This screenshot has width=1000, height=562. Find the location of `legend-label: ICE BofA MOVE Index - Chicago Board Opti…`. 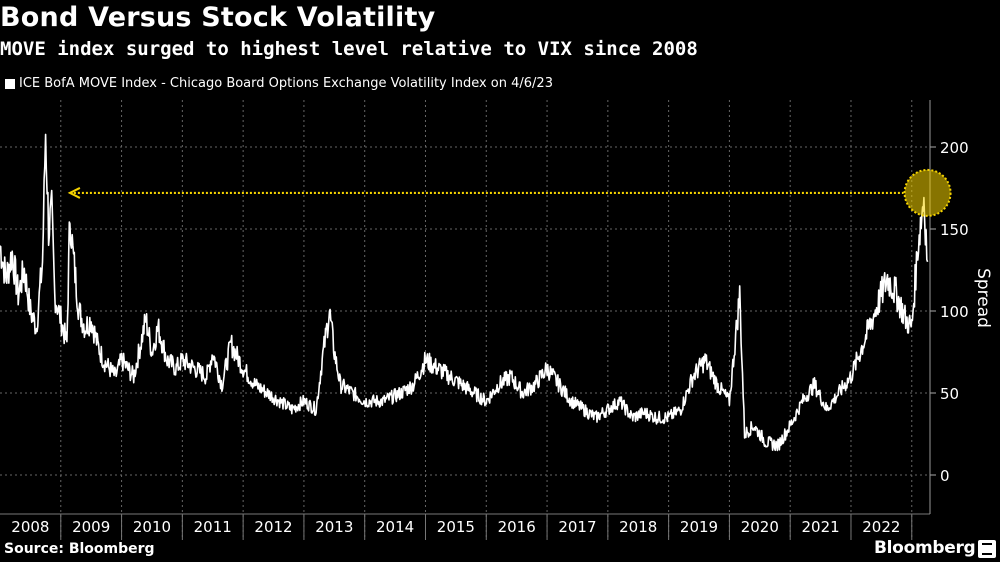

legend-label: ICE BofA MOVE Index - Chicago Board Opti… is located at coordinates (286, 83).